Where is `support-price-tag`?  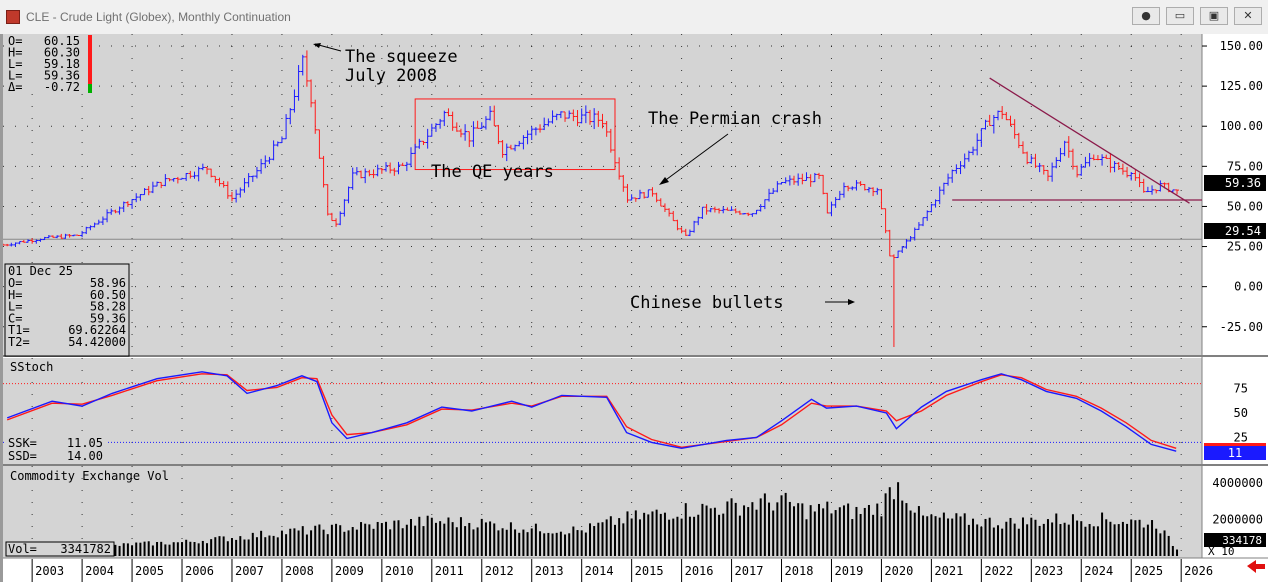 support-price-tag is located at coordinates (1235, 231).